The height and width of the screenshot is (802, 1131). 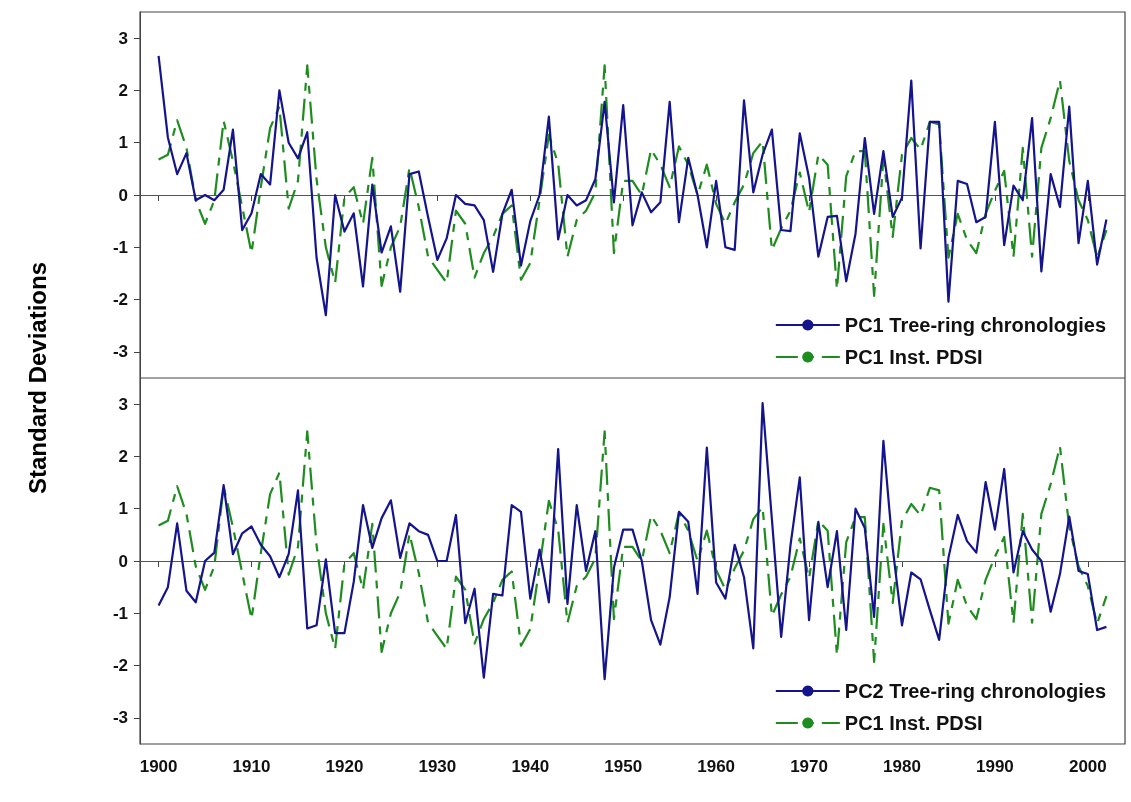 What do you see at coordinates (975, 325) in the screenshot?
I see `legend-label: PC1 Tree-ring chronologies` at bounding box center [975, 325].